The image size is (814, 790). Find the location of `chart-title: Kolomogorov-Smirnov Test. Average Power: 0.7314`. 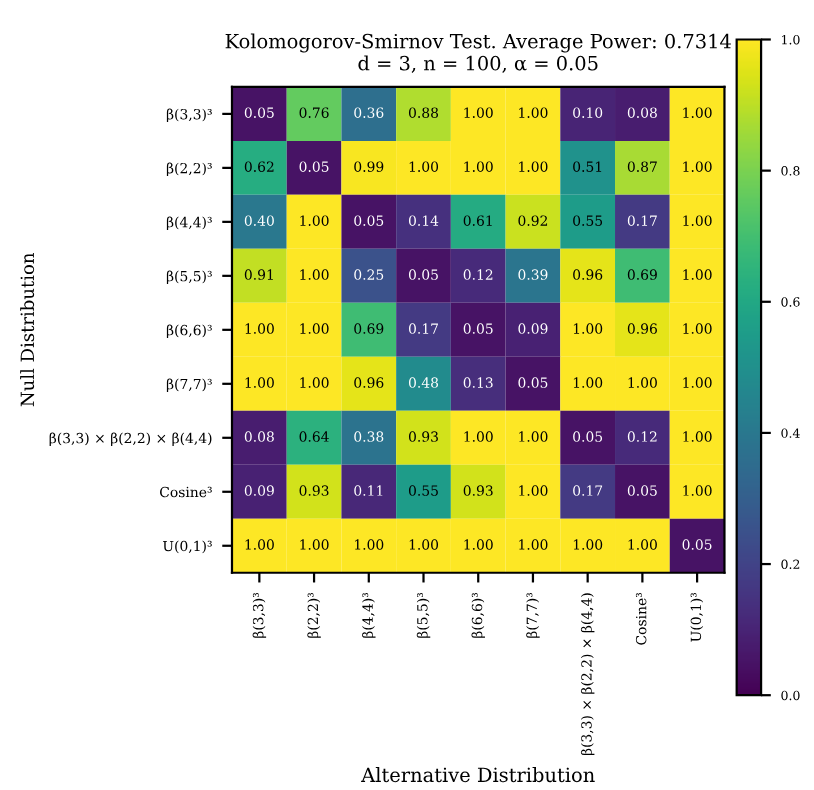

chart-title: Kolomogorov-Smirnov Test. Average Power: 0.7314 is located at coordinates (478, 43).